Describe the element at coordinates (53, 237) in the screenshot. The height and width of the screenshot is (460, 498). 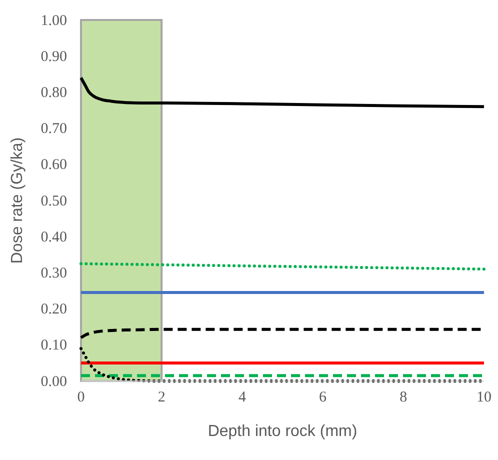
I see `y-tick-label: 0.40` at that location.